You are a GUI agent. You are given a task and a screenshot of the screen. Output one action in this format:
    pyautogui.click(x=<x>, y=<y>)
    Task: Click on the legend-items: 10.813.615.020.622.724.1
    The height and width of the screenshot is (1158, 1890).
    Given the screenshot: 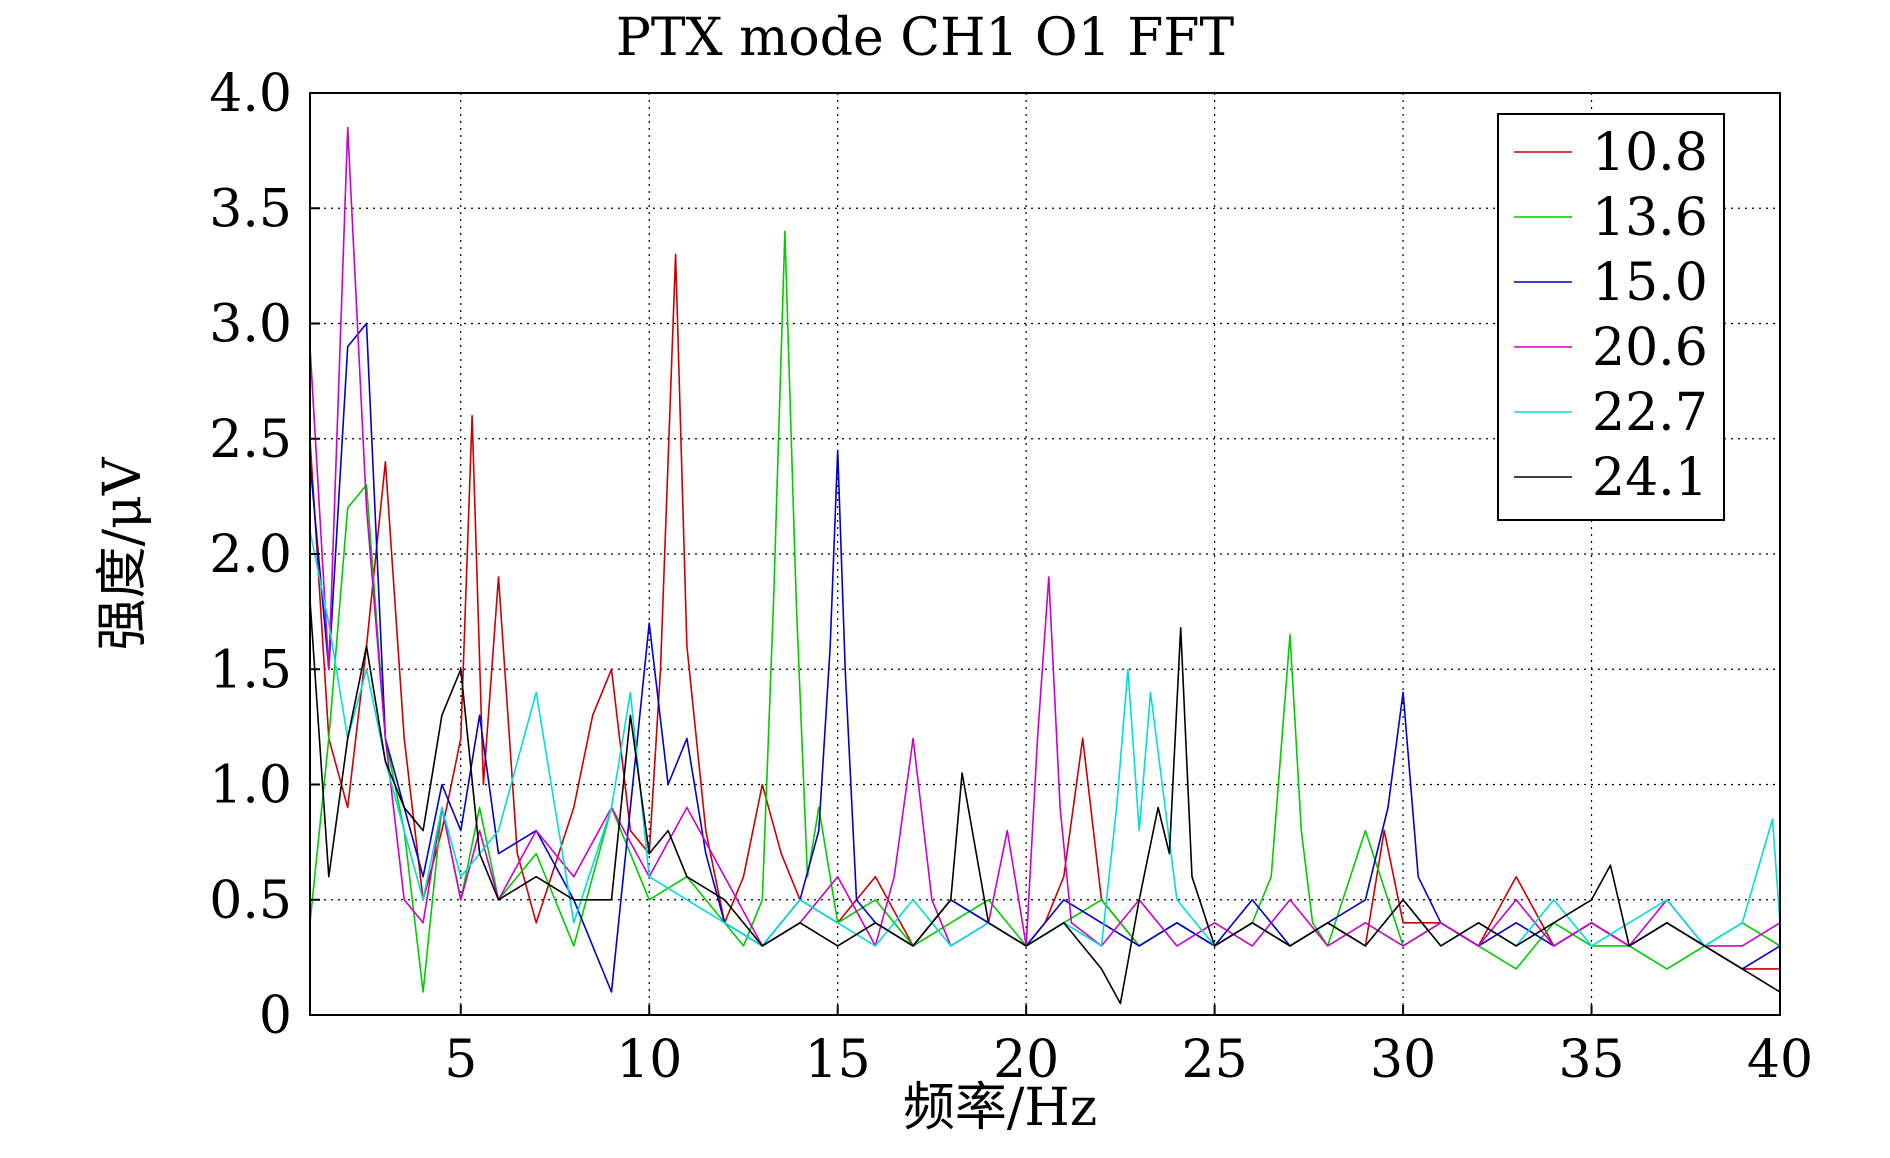 What is the action you would take?
    pyautogui.click(x=1611, y=315)
    